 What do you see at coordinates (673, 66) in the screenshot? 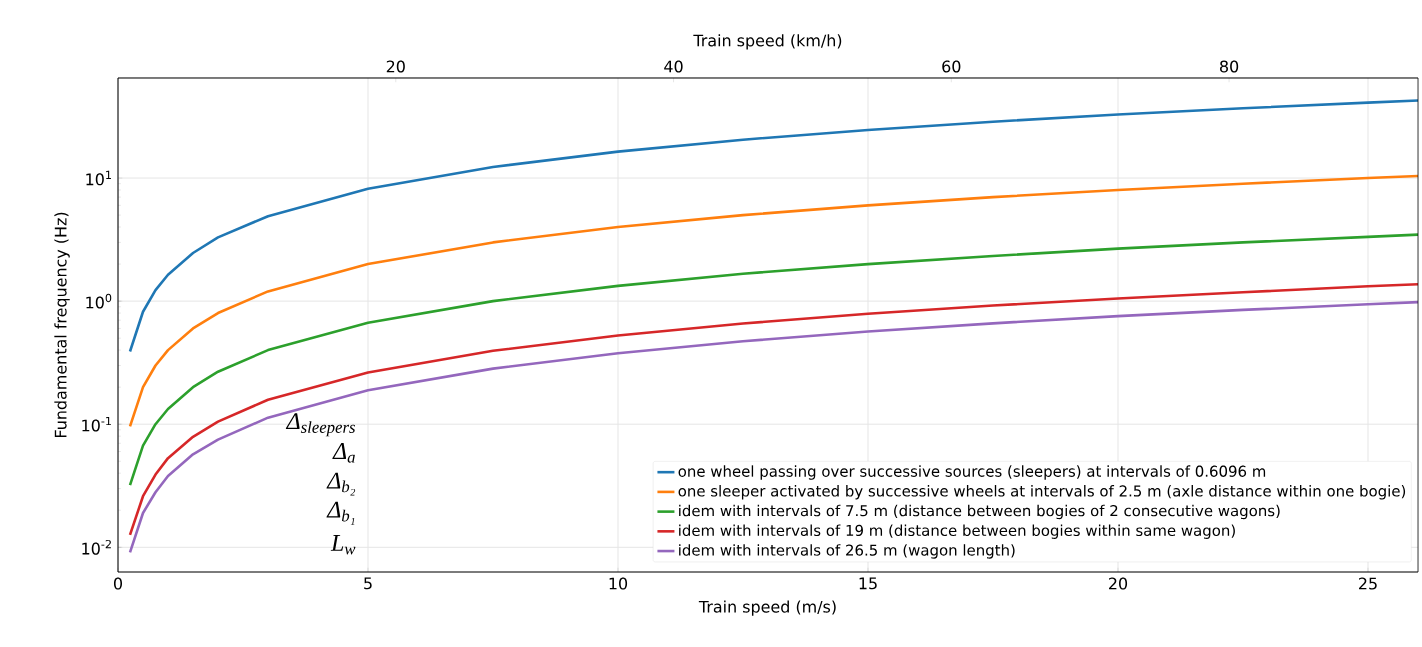
I see `x2-tick-label: 40` at bounding box center [673, 66].